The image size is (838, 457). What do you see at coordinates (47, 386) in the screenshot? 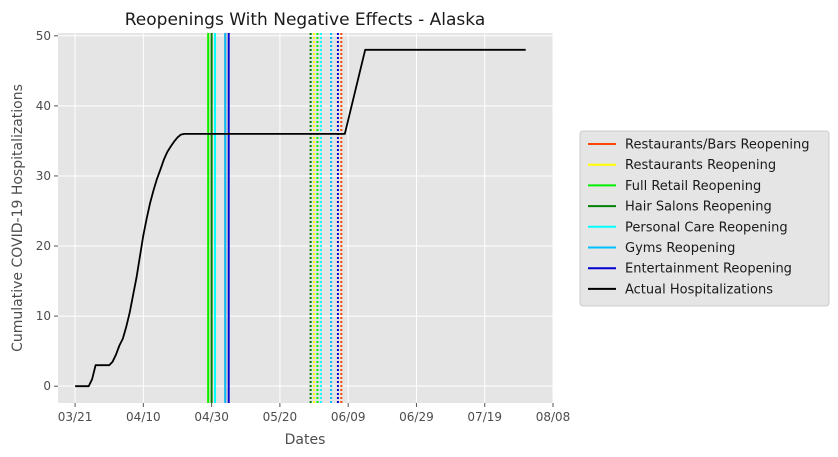
I see `y-tick-label: 0` at bounding box center [47, 386].